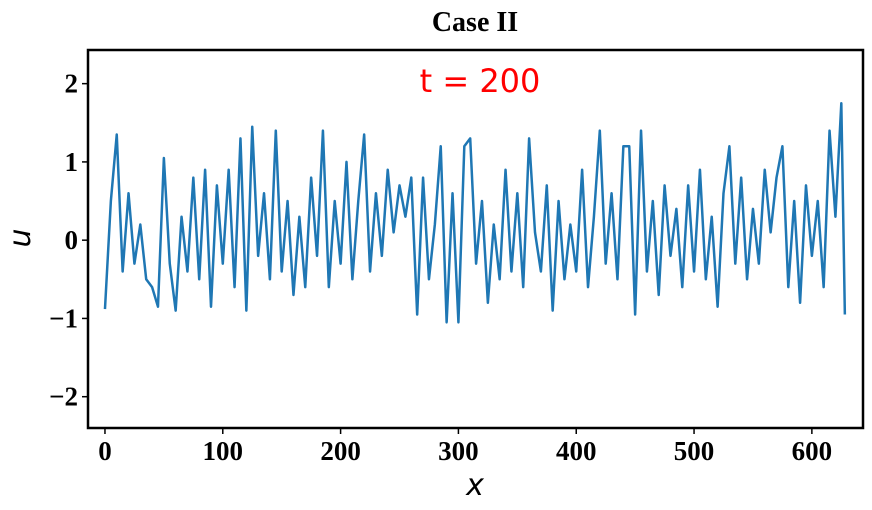 The height and width of the screenshot is (510, 872). What do you see at coordinates (223, 451) in the screenshot?
I see `x-tick-label: 100` at bounding box center [223, 451].